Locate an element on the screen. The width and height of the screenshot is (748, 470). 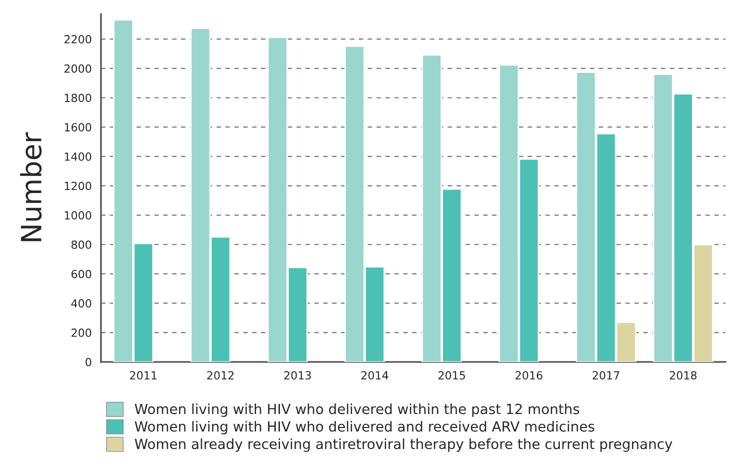
y-tick-label: 1600 is located at coordinates (78, 127).